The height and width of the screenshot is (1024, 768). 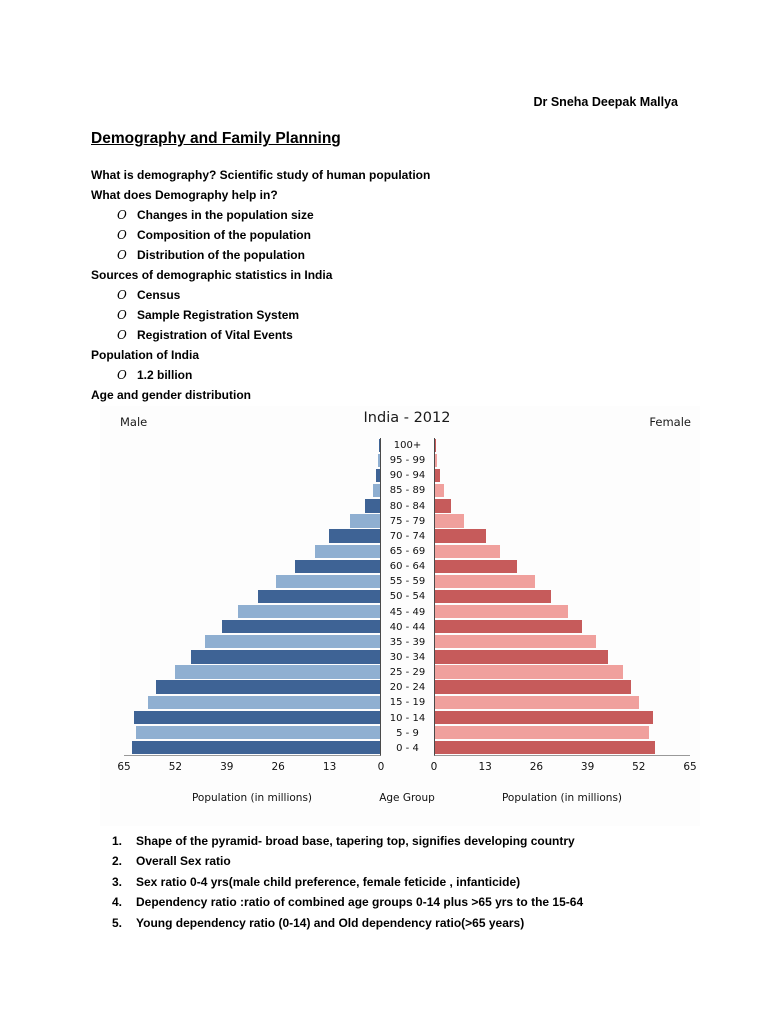 I want to click on age-group-label: 30 - 34, so click(x=407, y=658).